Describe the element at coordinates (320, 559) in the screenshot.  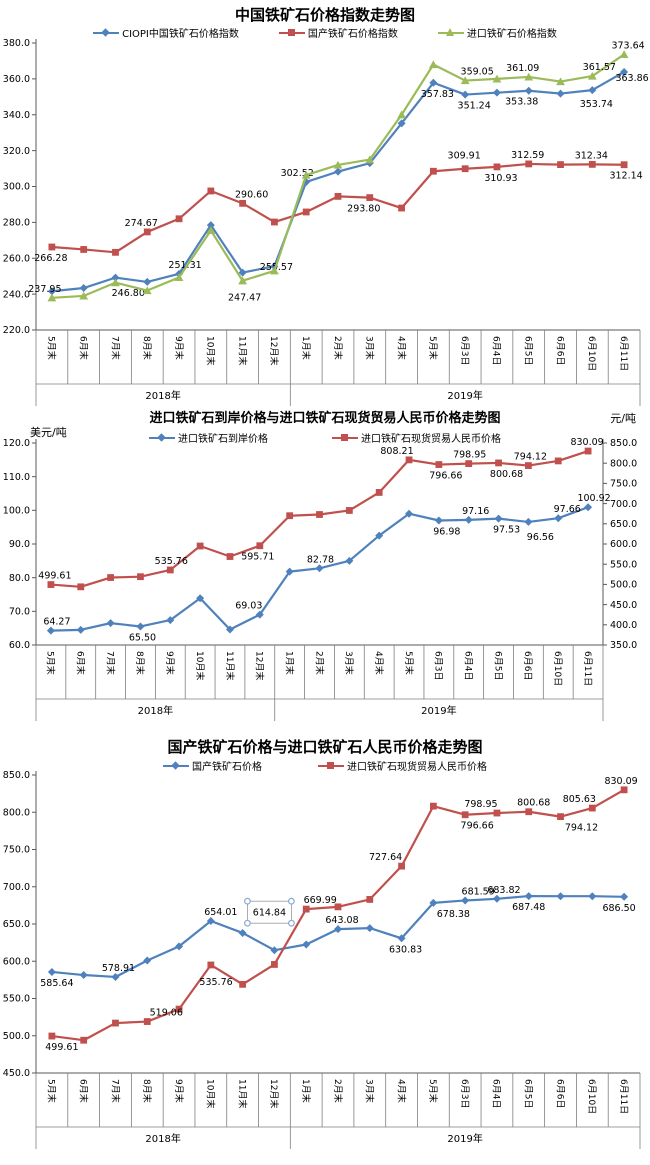
I see `data-point-label: 82.78` at that location.